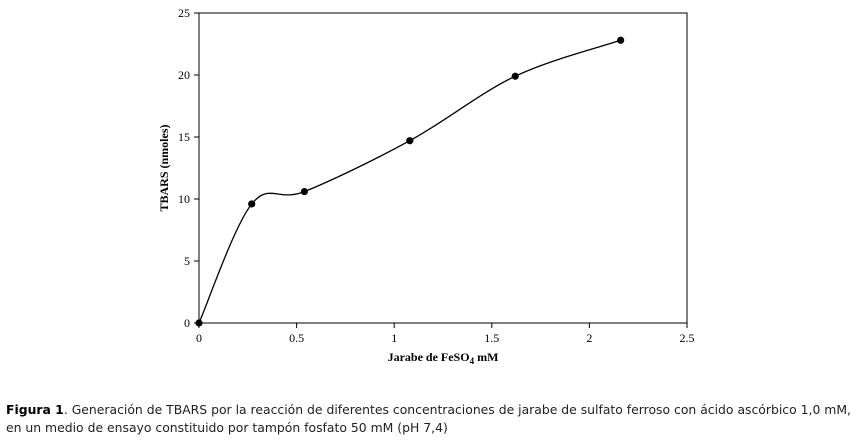 Image resolution: width=859 pixels, height=446 pixels. I want to click on y-tick-label: 15, so click(184, 137).